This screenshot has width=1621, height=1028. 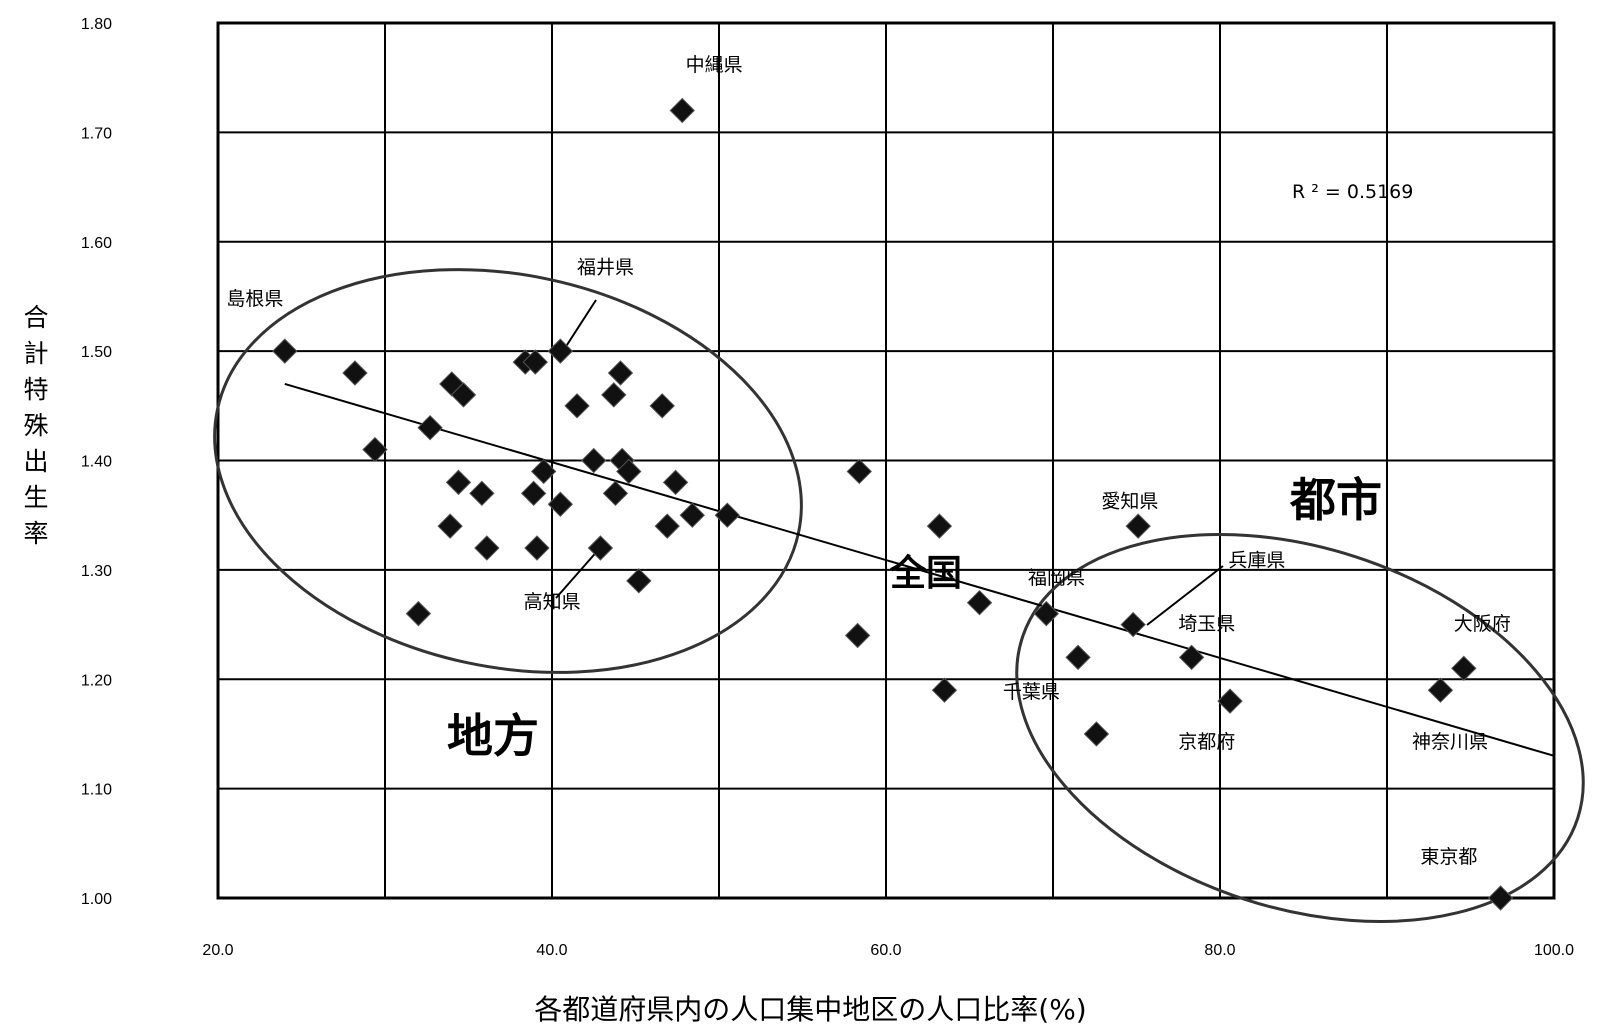 I want to click on region-label-urban: 都市, so click(x=1335, y=500).